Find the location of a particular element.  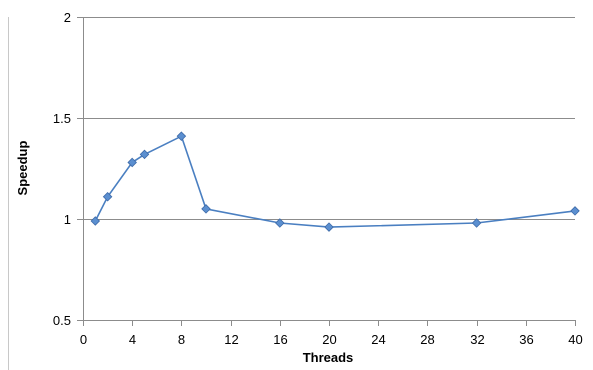

y-tick-labels: 0.5 1 1.5 2 is located at coordinates (62, 169).